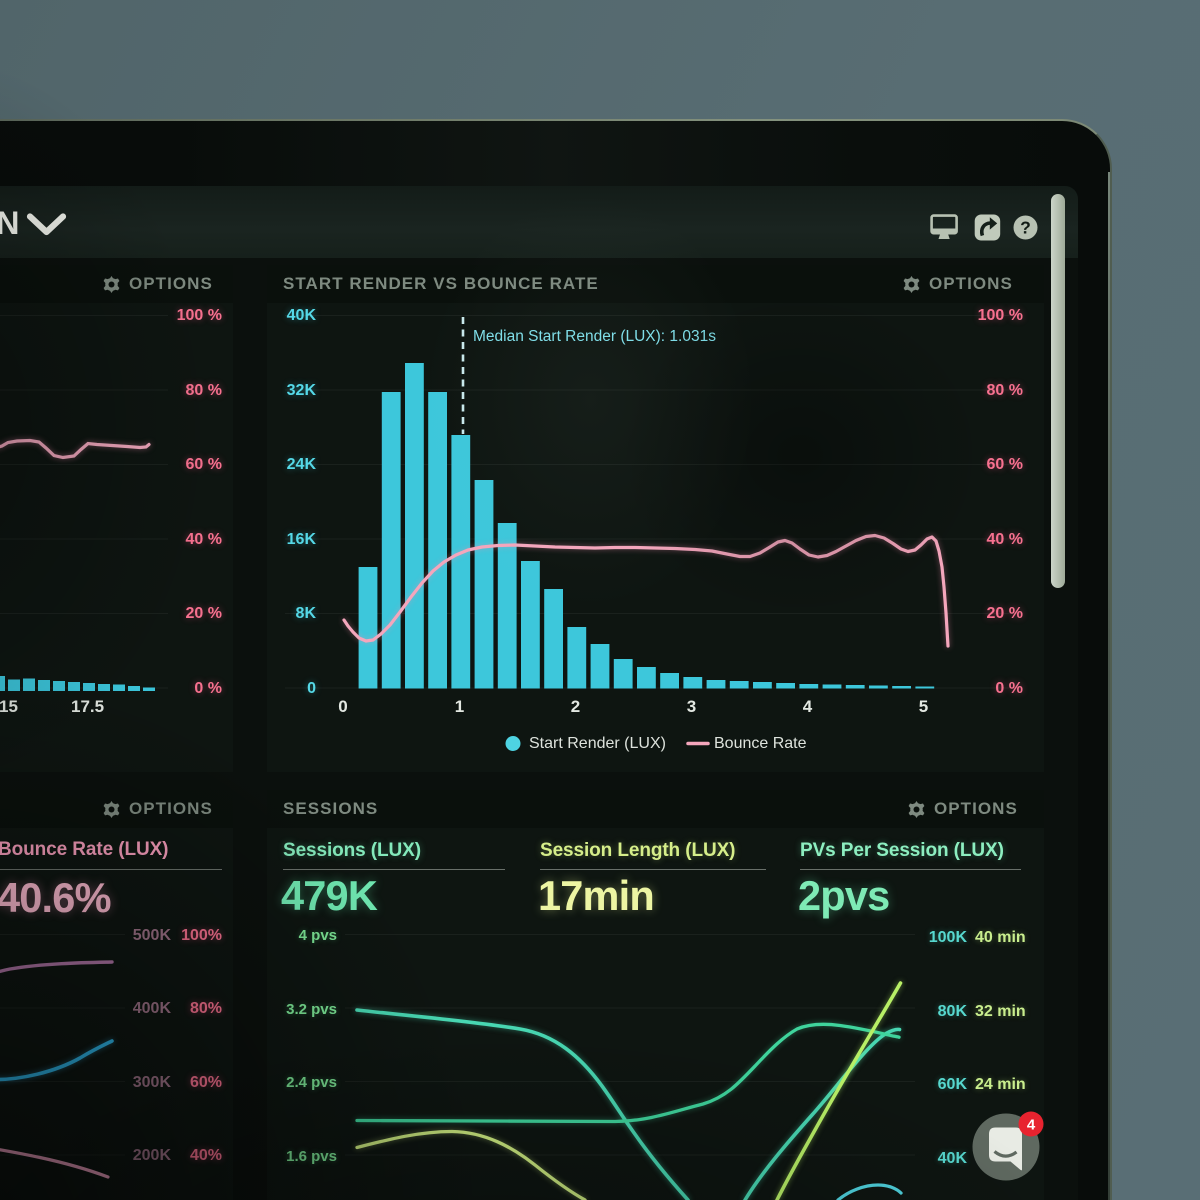 The height and width of the screenshot is (1200, 1200). What do you see at coordinates (1031, 1125) in the screenshot?
I see `svg-text: 4` at bounding box center [1031, 1125].